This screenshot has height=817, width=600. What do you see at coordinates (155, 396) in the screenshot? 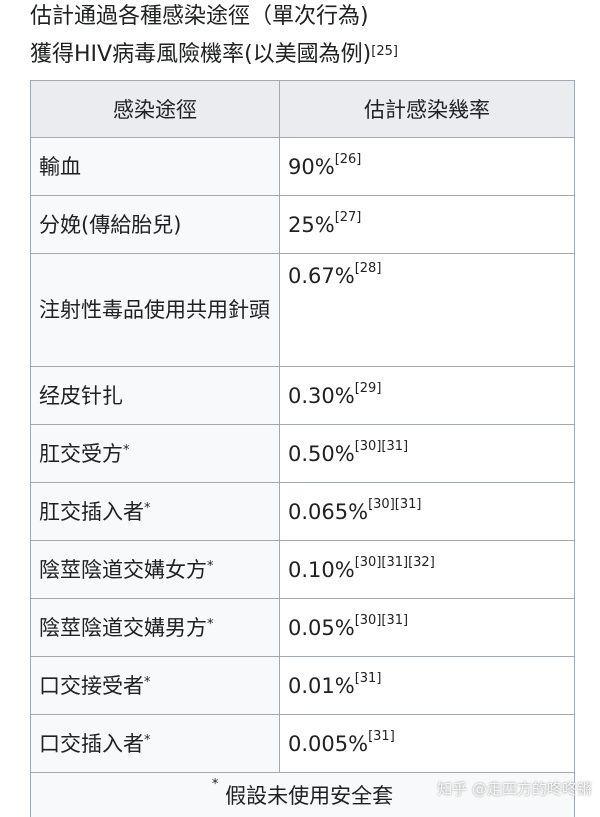
I see `route-cell: 经皮针扎` at bounding box center [155, 396].